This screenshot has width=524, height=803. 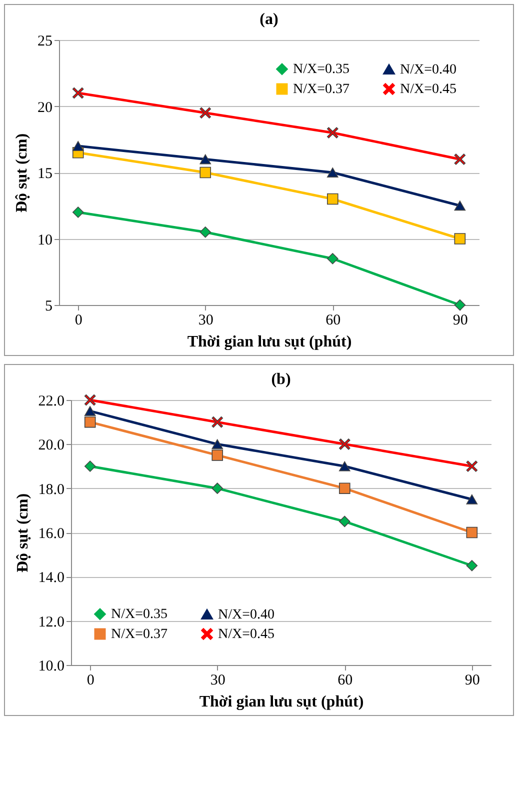 What do you see at coordinates (269, 19) in the screenshot?
I see `chart-title: (a)` at bounding box center [269, 19].